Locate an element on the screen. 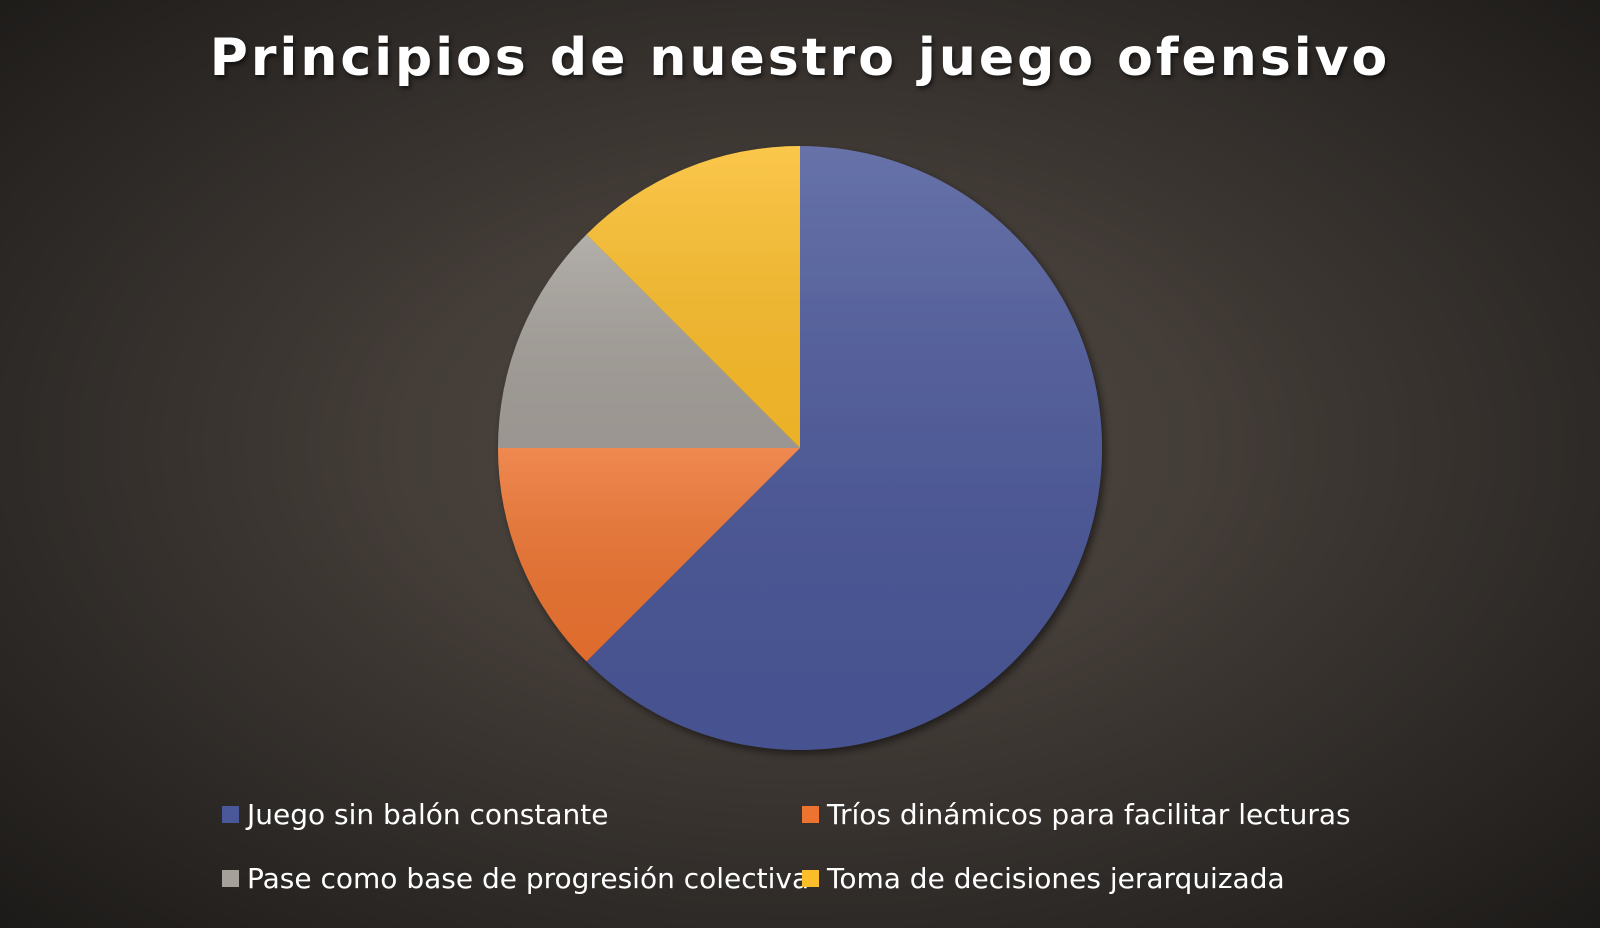  legend-item-trios-dinamicos-para-facilitar-lecturas: Tríos dinámicos para facilitar lecturas is located at coordinates (1102, 814).